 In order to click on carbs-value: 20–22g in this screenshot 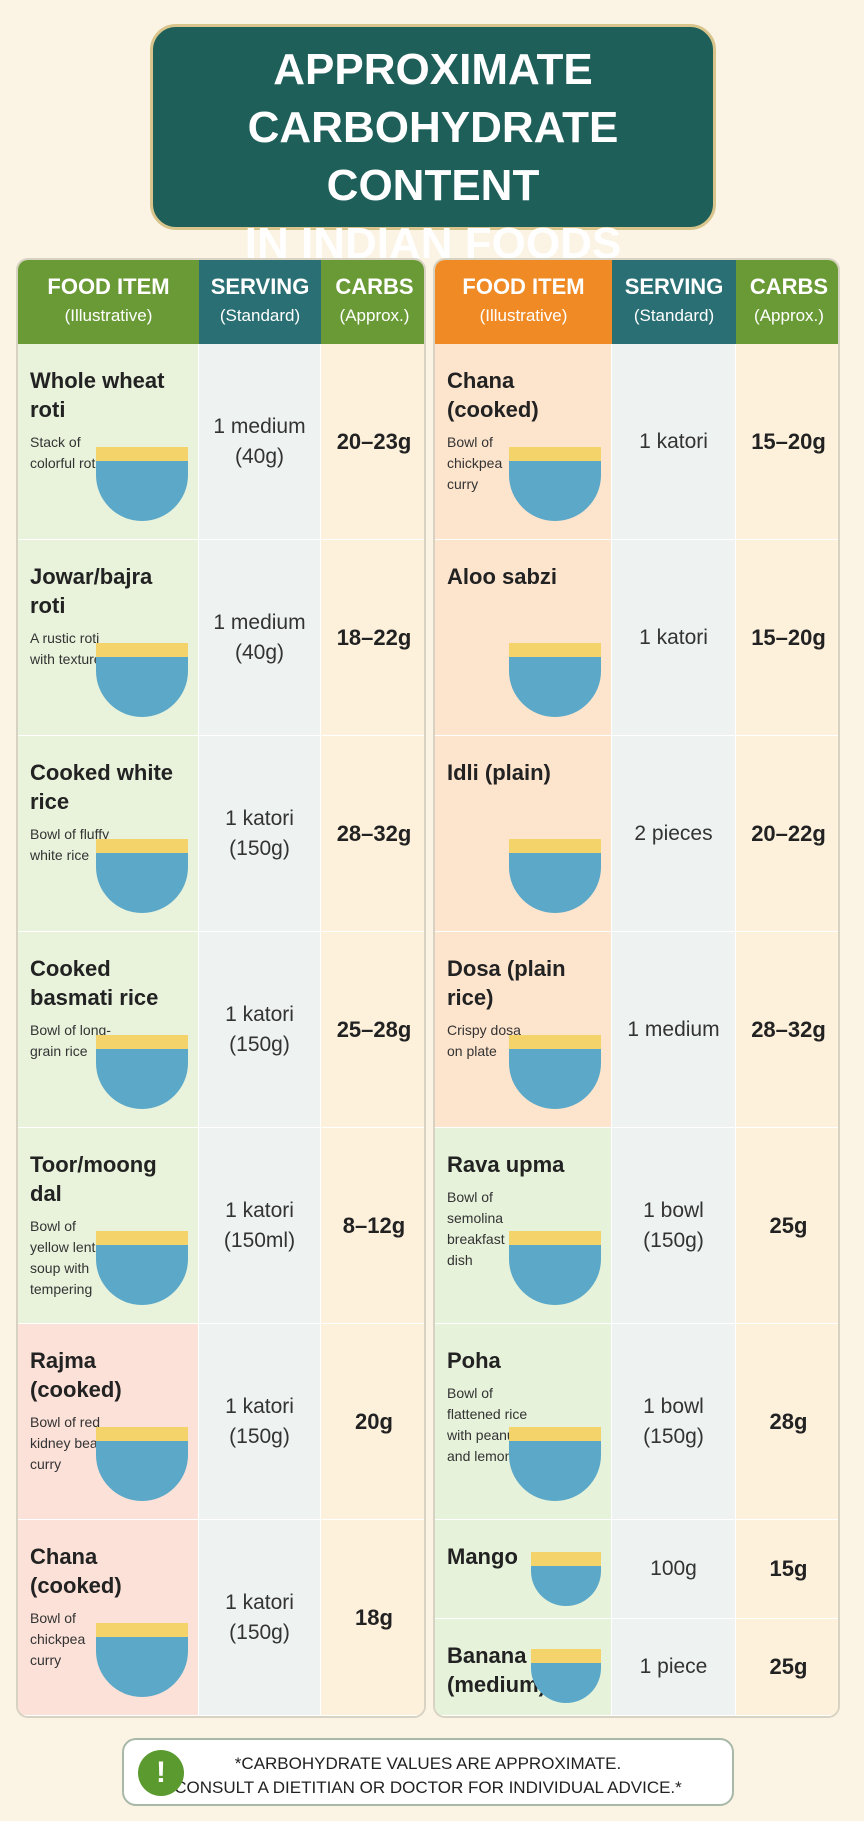, I will do `click(788, 833)`.